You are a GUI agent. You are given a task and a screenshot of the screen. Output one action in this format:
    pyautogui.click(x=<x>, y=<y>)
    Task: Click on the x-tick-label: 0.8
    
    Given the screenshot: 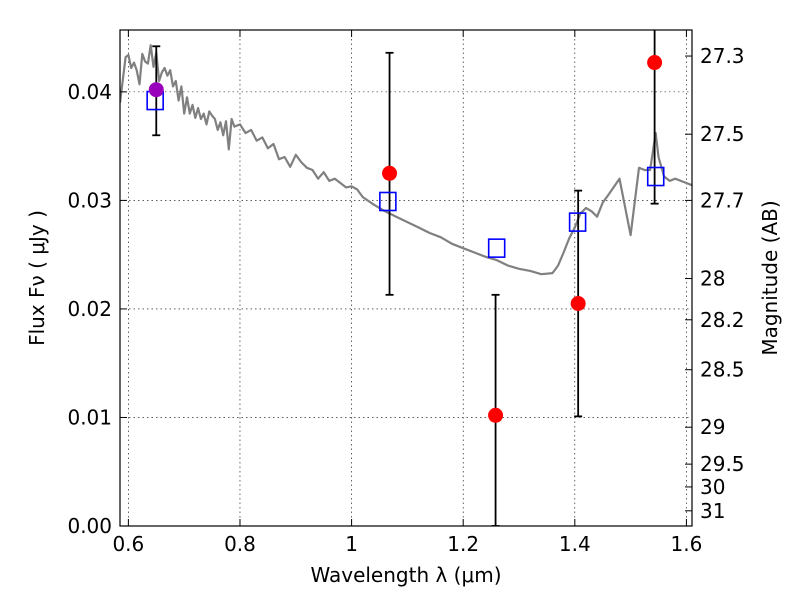 What is the action you would take?
    pyautogui.click(x=240, y=544)
    